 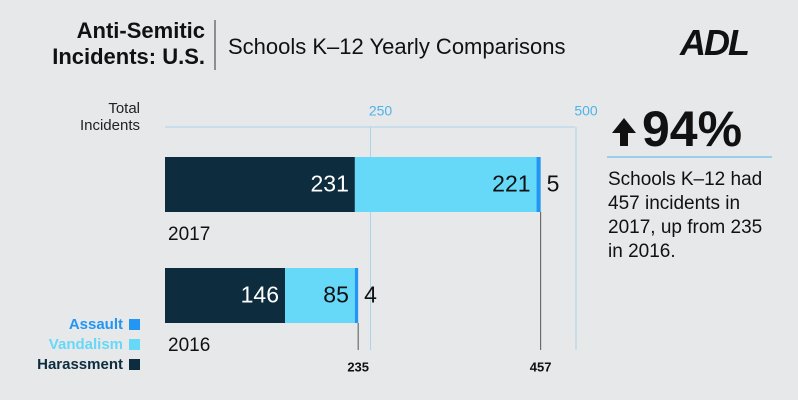 I want to click on legend-label: Vandalism, so click(x=86, y=344).